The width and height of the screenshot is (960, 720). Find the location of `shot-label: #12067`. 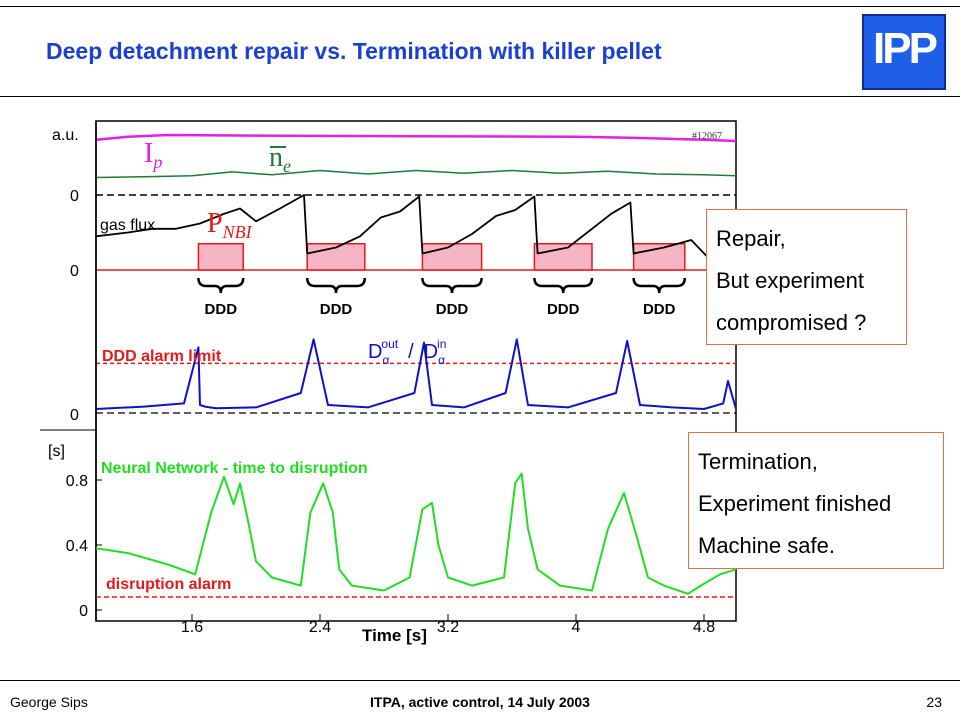

shot-label: #12067 is located at coordinates (707, 136).